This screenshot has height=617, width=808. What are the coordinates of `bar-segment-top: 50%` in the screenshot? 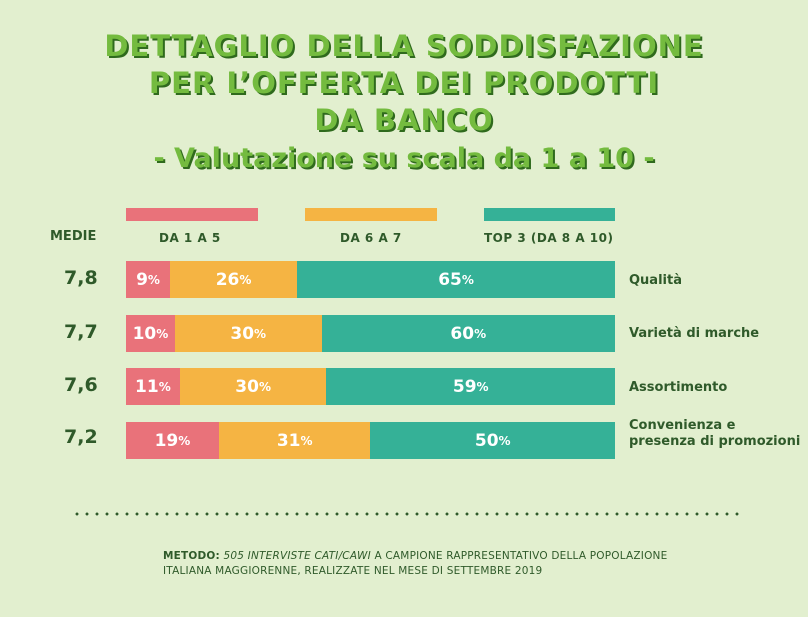 It's located at (492, 440).